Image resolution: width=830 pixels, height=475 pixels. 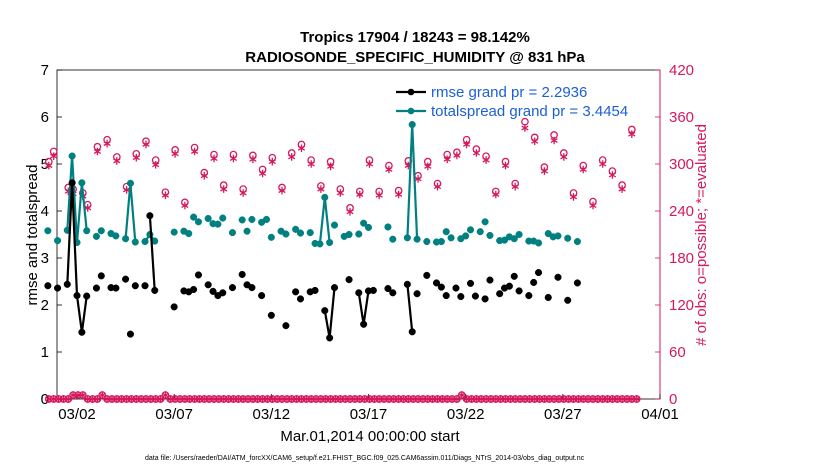 I want to click on y-tick-label-right: 360, so click(x=681, y=117).